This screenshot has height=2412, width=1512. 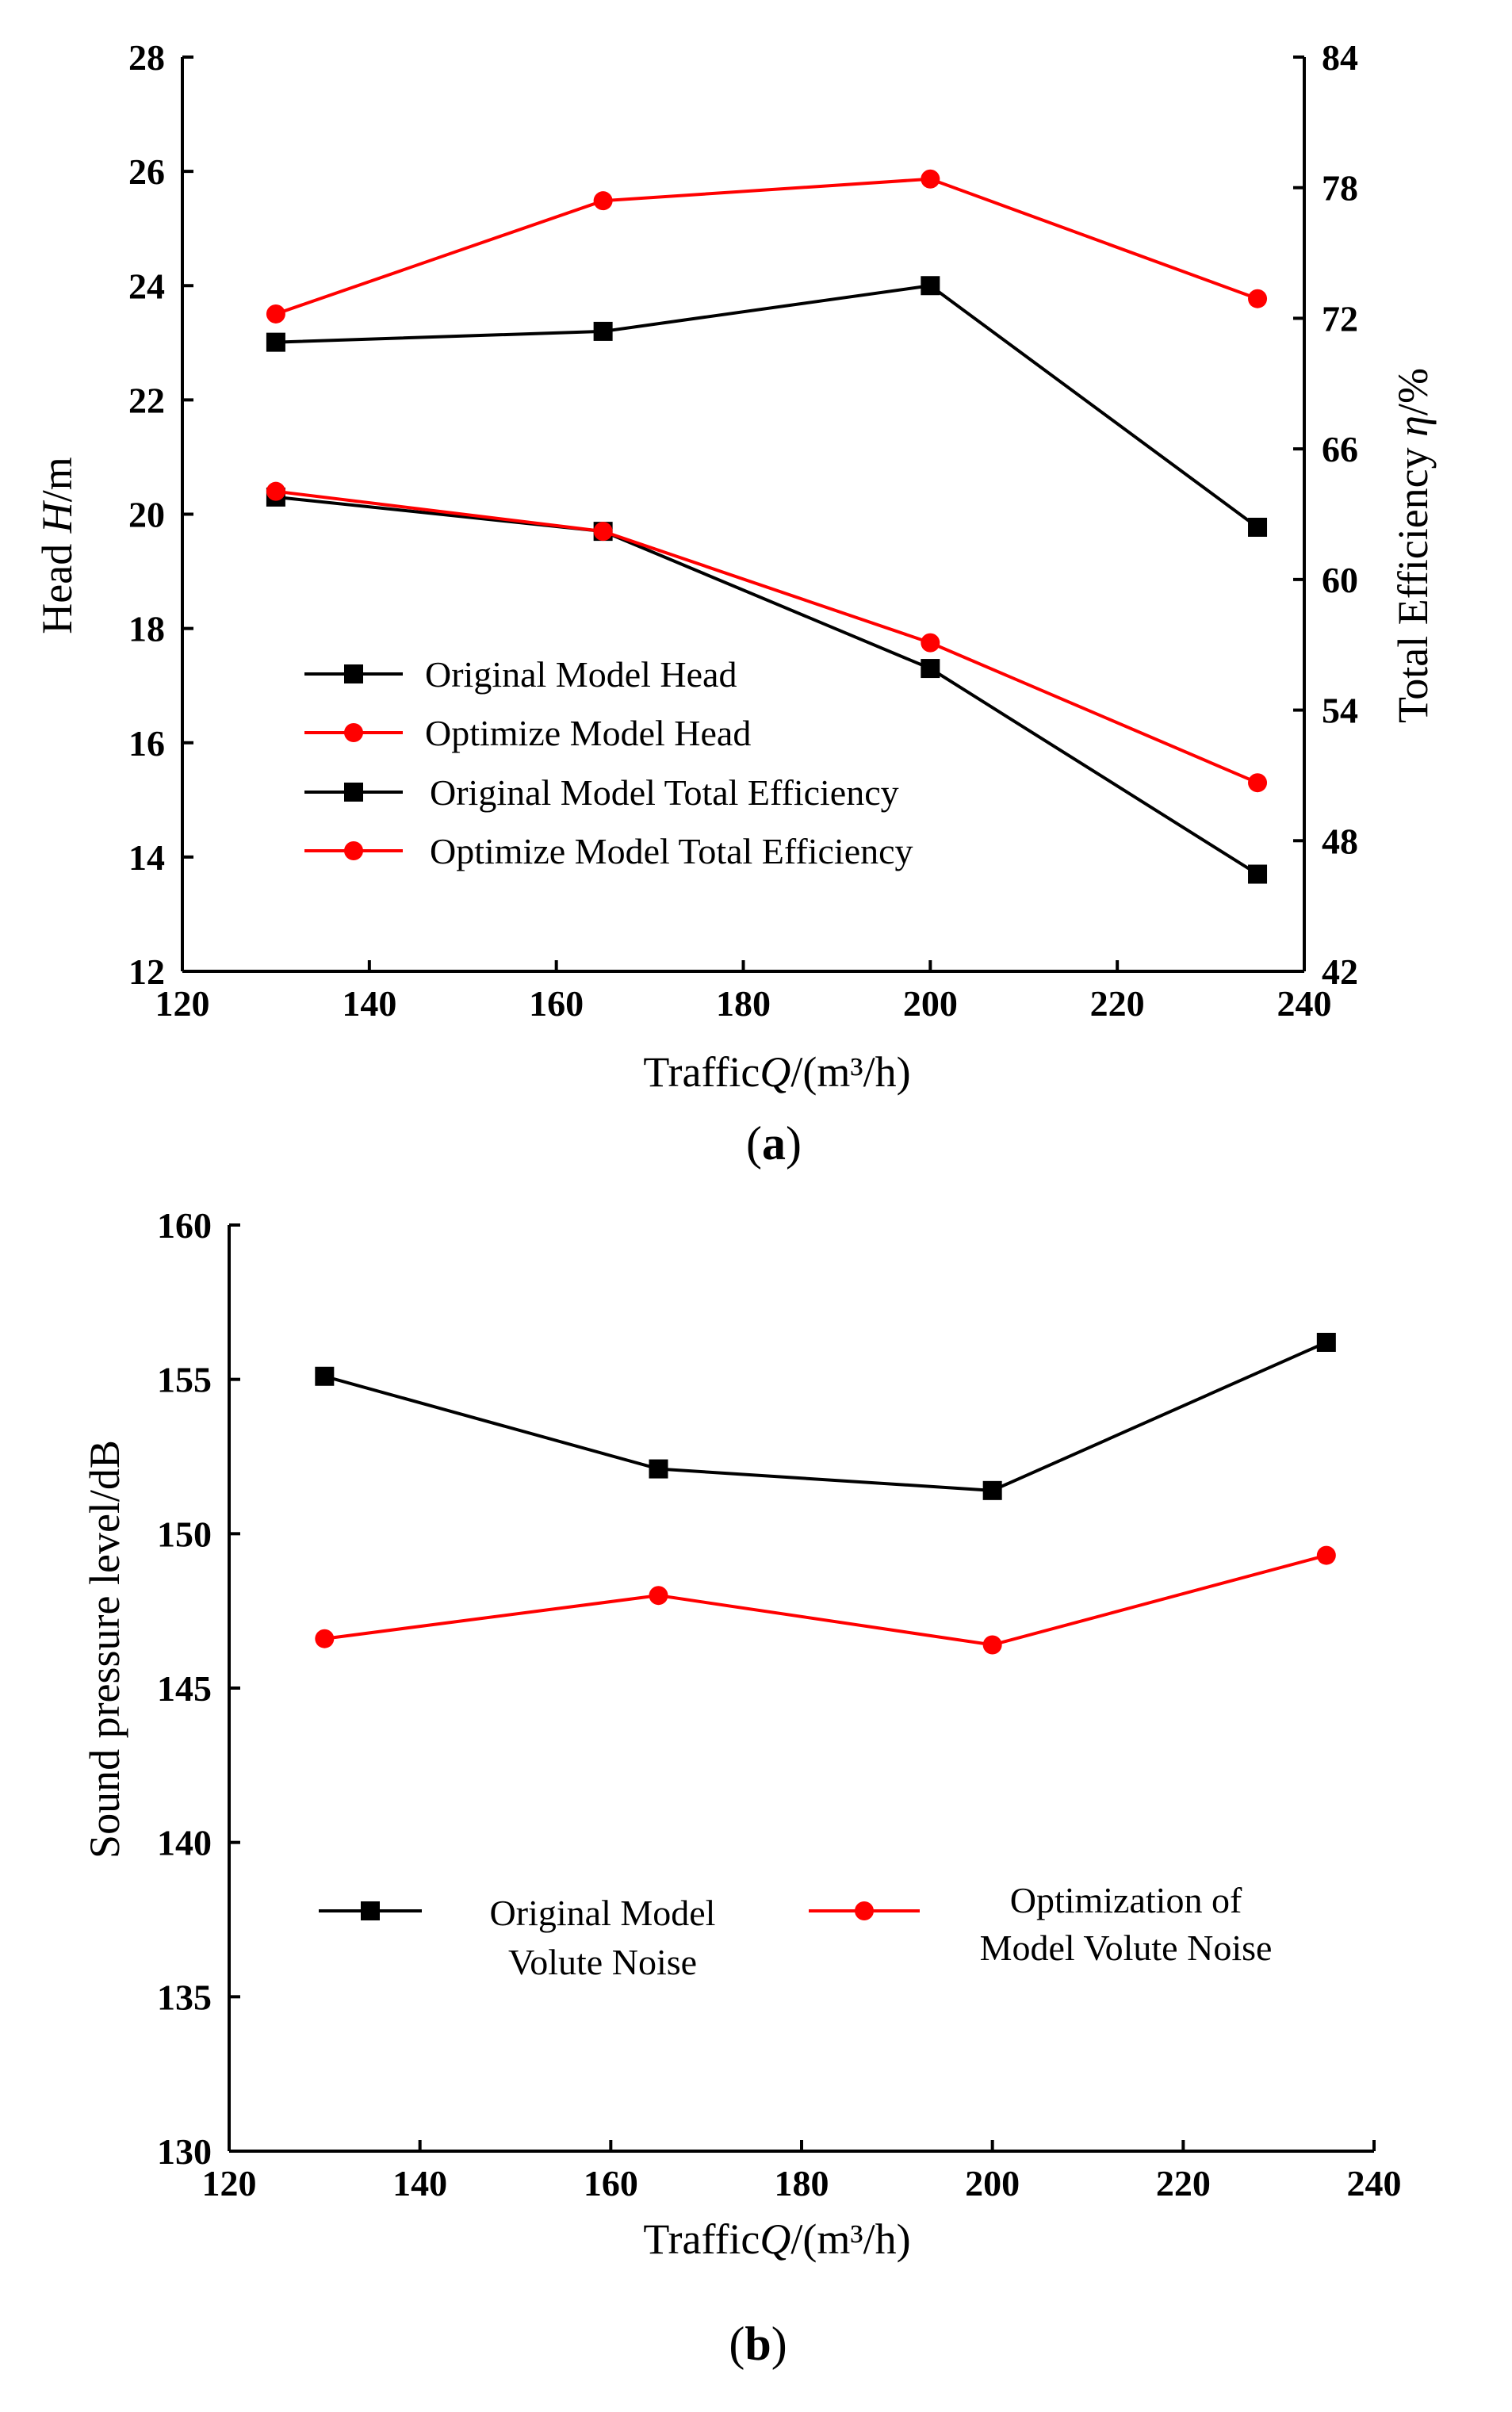 I want to click on chart-a-y2-tick-label: 84, so click(x=1340, y=57).